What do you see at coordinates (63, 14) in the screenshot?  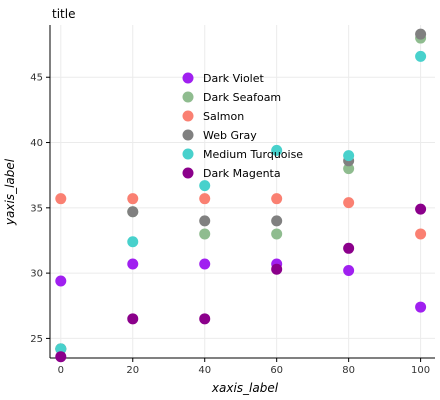 I see `chart-title: title` at bounding box center [63, 14].